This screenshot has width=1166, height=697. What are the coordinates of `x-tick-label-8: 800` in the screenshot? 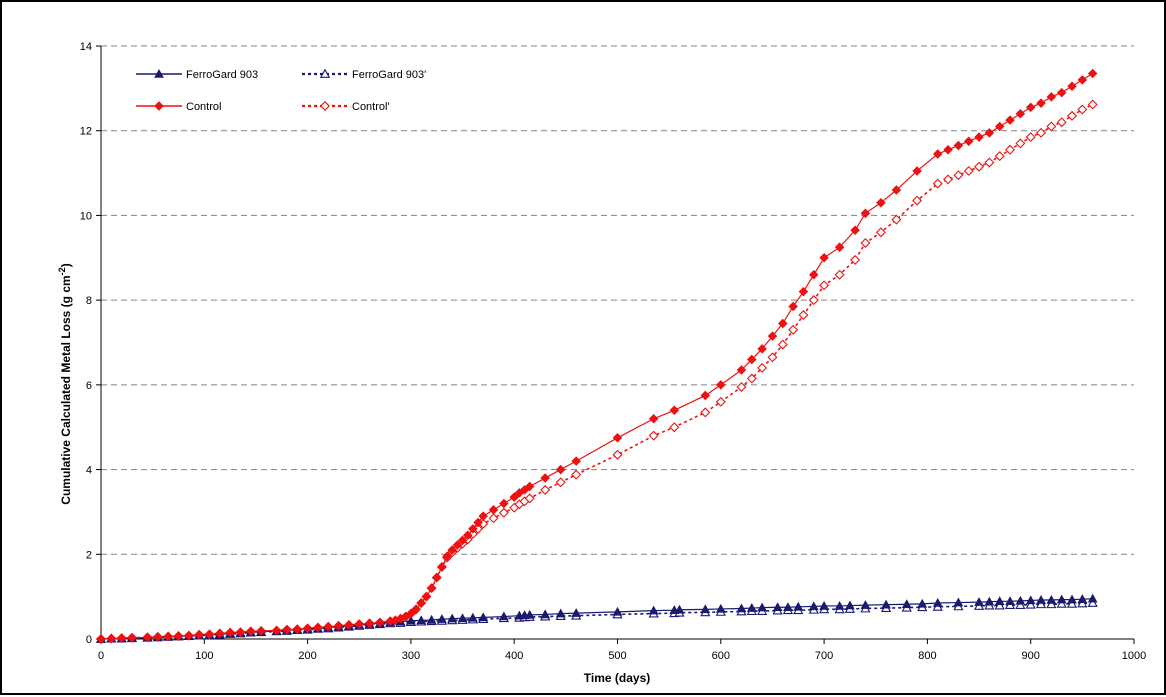 It's located at (927, 656).